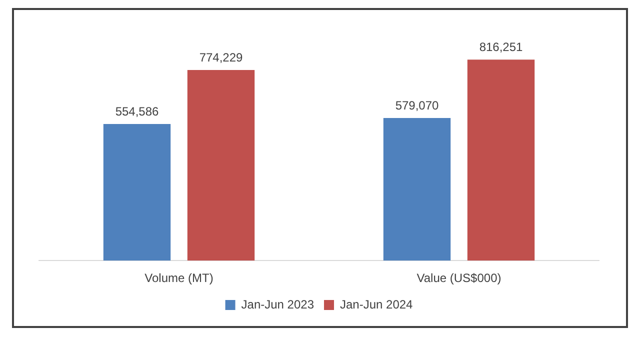 Image resolution: width=640 pixels, height=339 pixels. Describe the element at coordinates (501, 47) in the screenshot. I see `data-label: 816,251` at that location.